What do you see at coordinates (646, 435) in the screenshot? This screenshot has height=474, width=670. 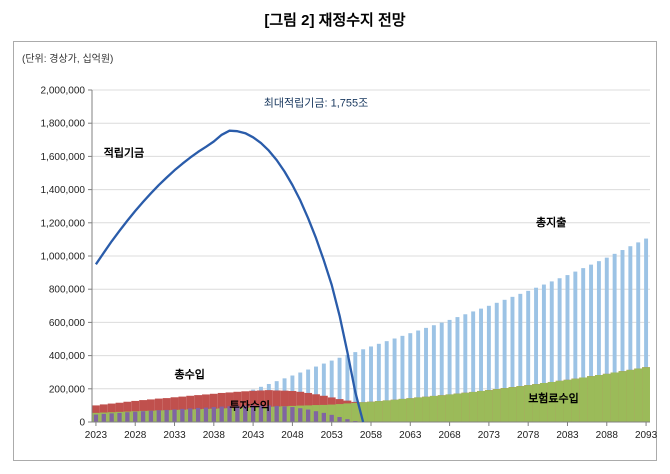 I see `x-tick-label: 2093` at bounding box center [646, 435].